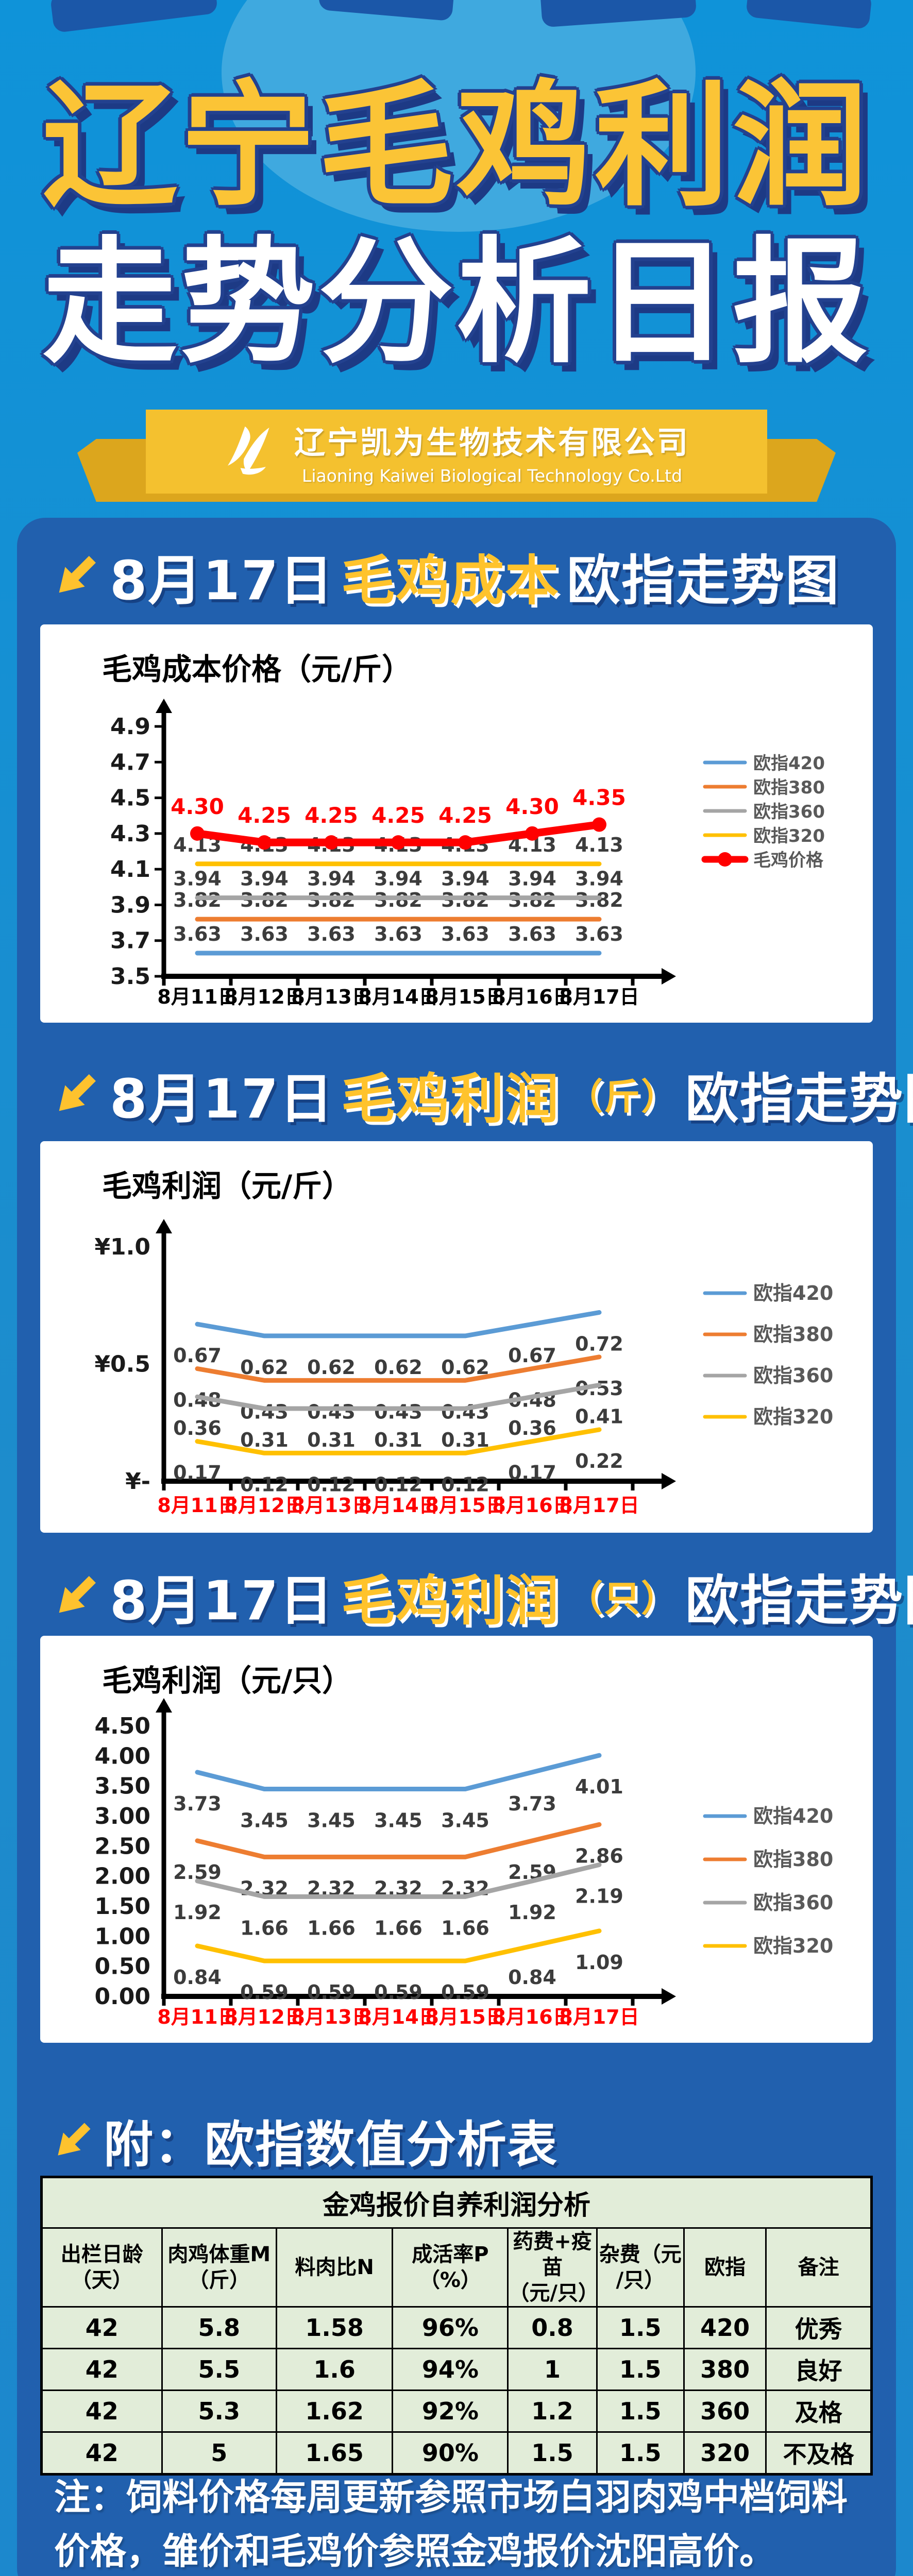  Describe the element at coordinates (789, 763) in the screenshot. I see `svg-text: 欧指420` at that location.